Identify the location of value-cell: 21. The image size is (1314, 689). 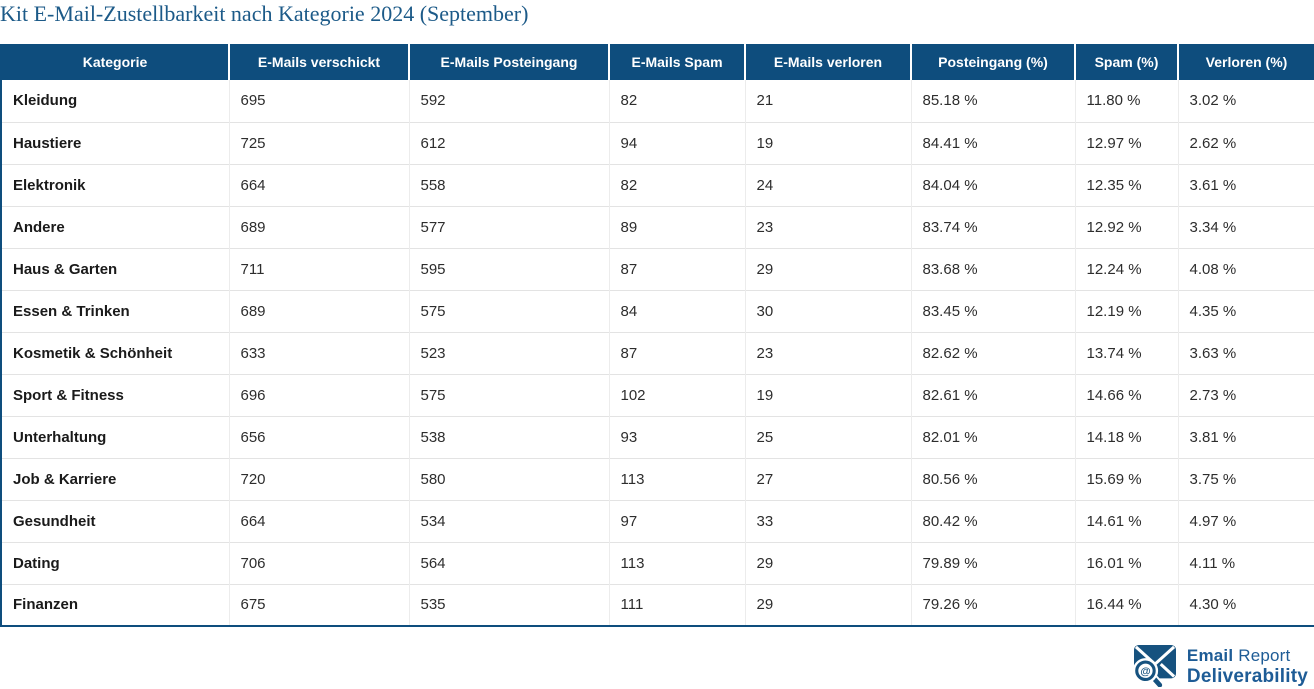
(827, 101).